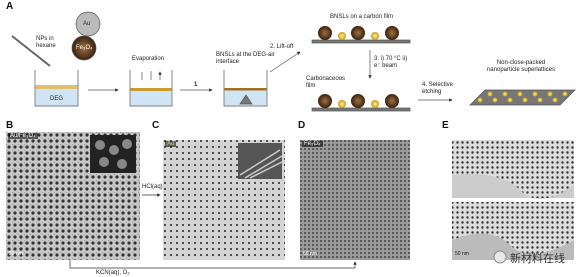 The image size is (580, 277). Describe the element at coordinates (500, 257) in the screenshot. I see `watermark-icon` at that location.